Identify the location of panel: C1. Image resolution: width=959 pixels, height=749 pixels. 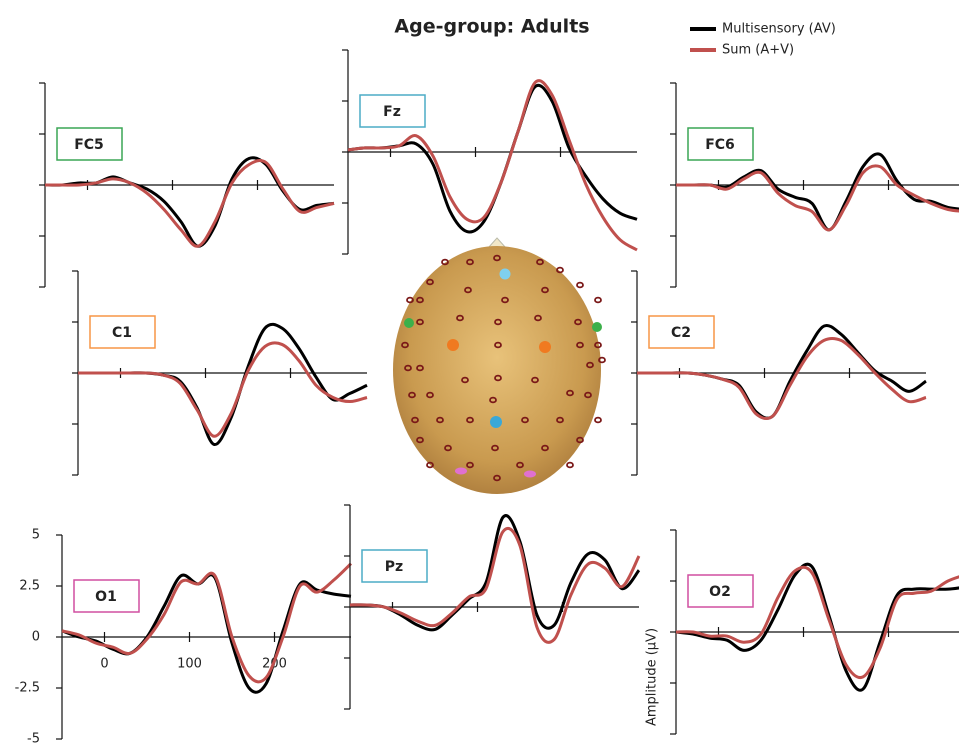
(220, 373).